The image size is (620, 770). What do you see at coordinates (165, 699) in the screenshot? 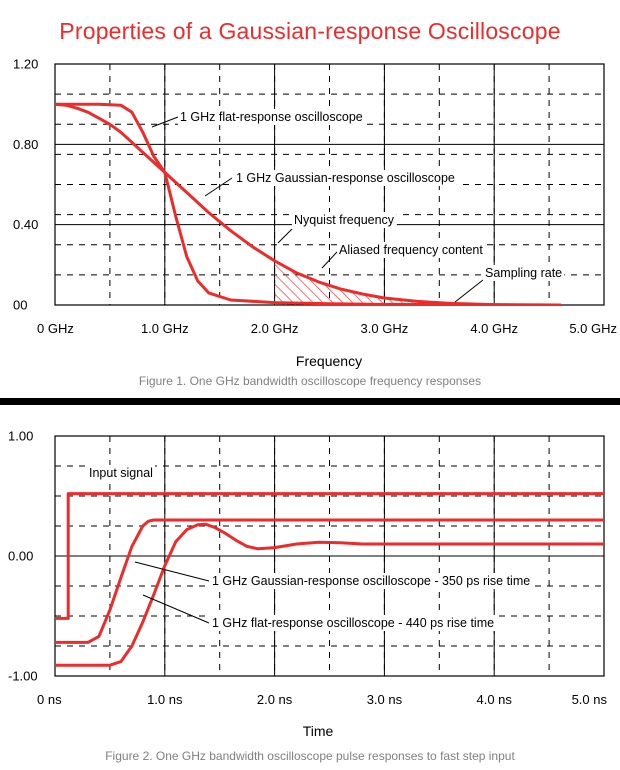
I see `x-tick-label: 1.0 ns` at bounding box center [165, 699].